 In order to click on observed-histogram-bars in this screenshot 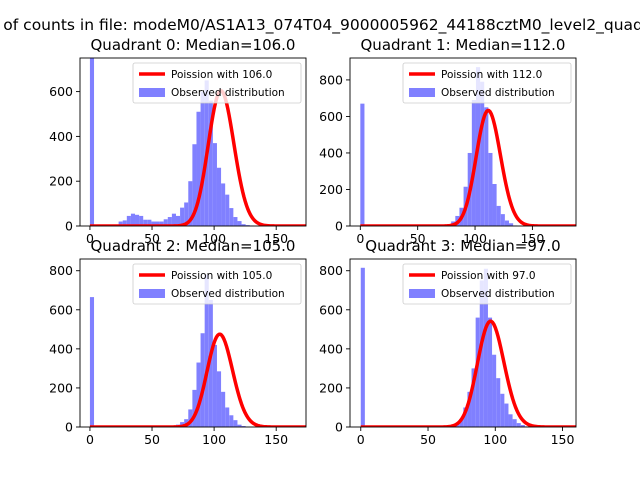, I will do `click(167, 350)`.